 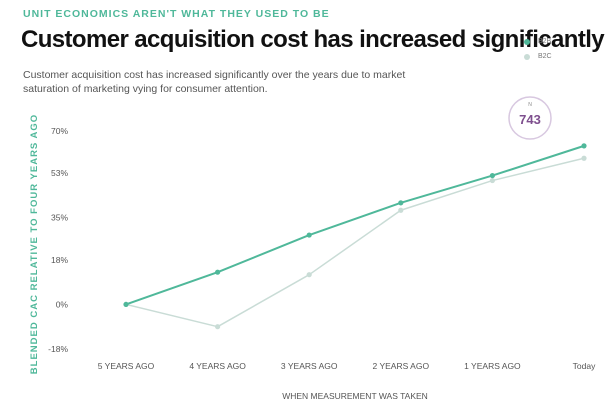 I want to click on annotation-label: N, so click(x=530, y=105).